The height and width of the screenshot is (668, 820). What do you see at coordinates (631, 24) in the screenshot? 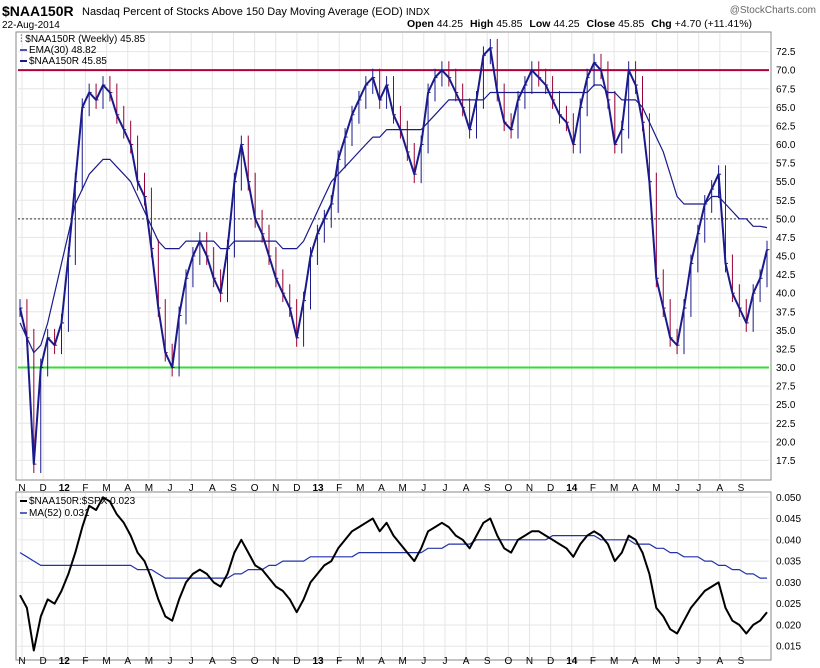
I see `close-value: 45.85` at bounding box center [631, 24].